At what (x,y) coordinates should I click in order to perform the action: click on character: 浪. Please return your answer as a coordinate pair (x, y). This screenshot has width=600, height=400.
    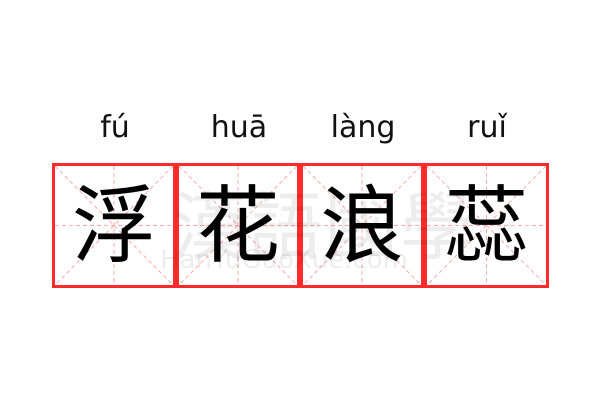
    Looking at the image, I should click on (361, 225).